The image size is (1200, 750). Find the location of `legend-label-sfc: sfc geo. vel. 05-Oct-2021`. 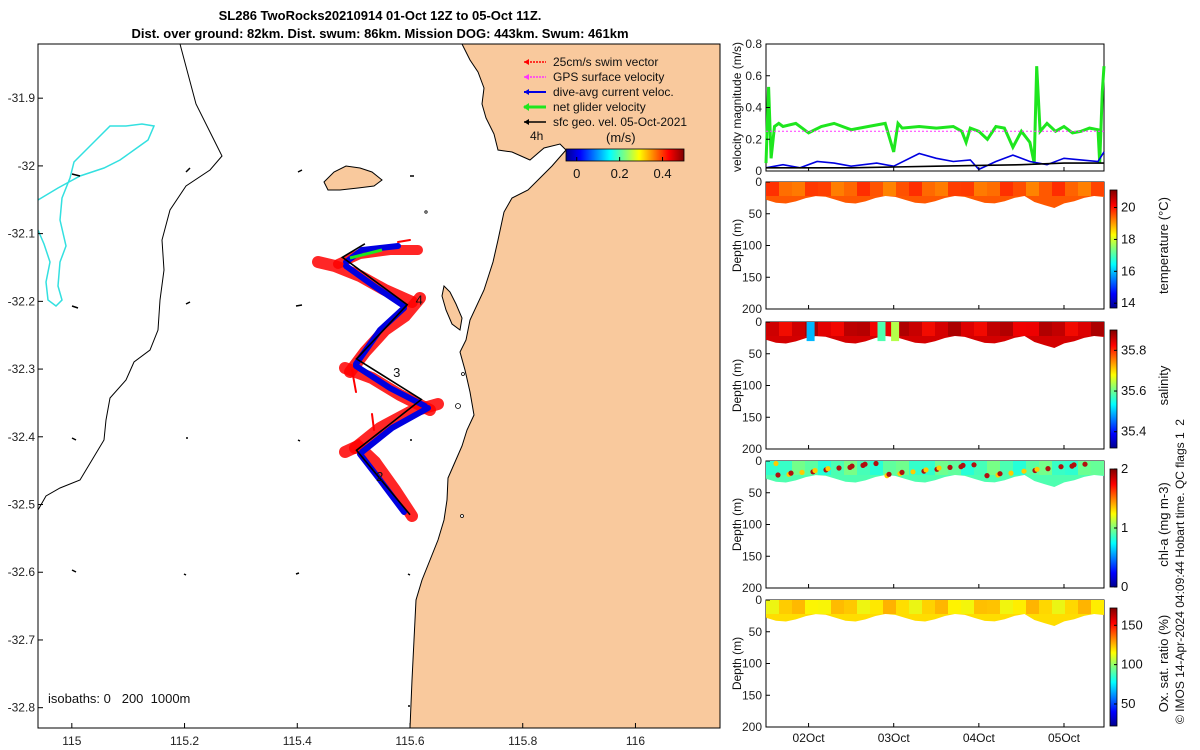

legend-label-sfc: sfc geo. vel. 05-Oct-2021 is located at coordinates (620, 122).